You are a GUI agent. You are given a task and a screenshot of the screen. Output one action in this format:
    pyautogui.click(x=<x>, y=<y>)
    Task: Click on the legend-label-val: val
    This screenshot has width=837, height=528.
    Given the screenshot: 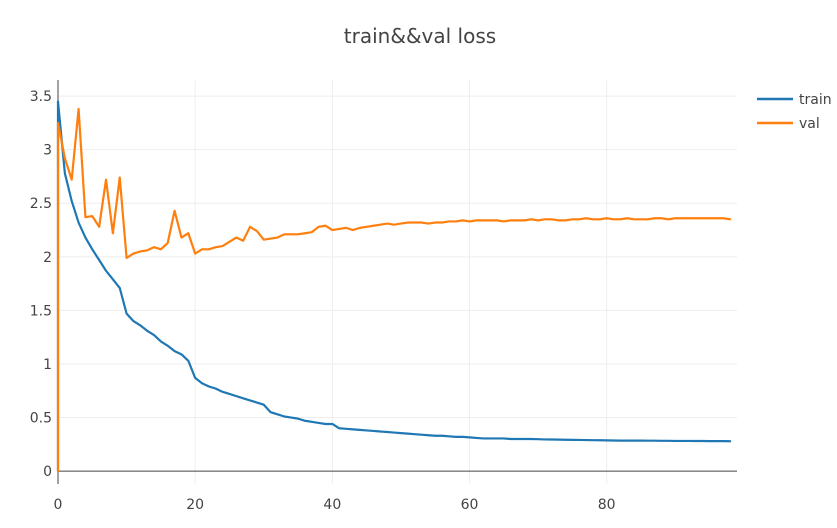 What is the action you would take?
    pyautogui.click(x=809, y=124)
    